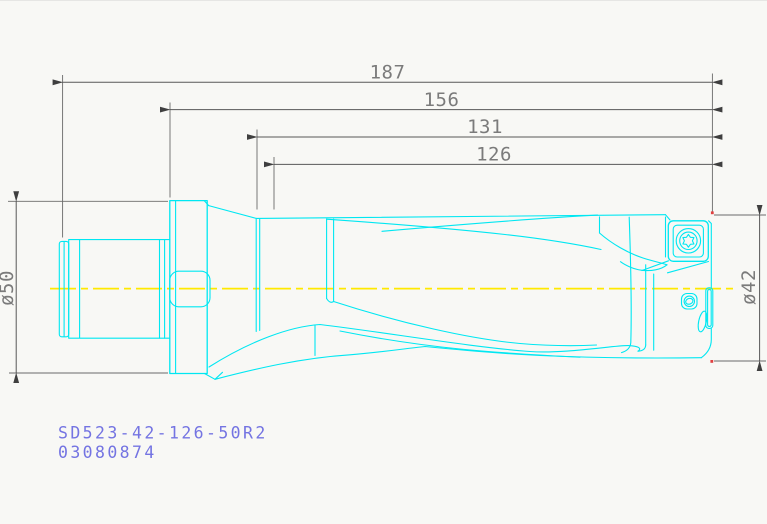  I want to click on clamp-screw, so click(689, 301).